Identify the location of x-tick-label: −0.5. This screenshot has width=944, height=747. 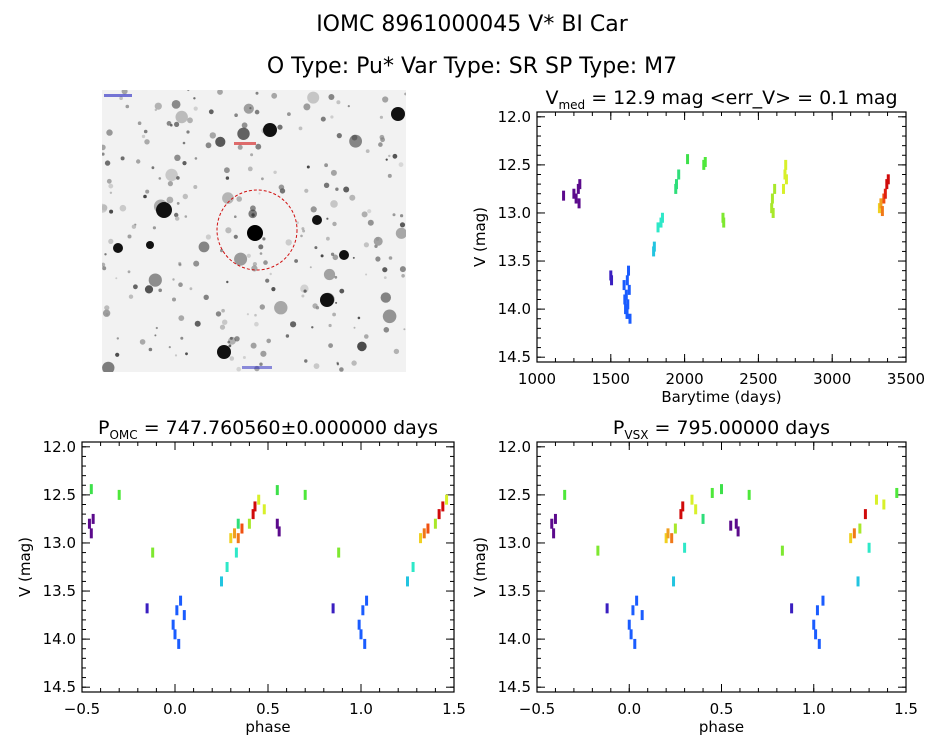
(537, 709).